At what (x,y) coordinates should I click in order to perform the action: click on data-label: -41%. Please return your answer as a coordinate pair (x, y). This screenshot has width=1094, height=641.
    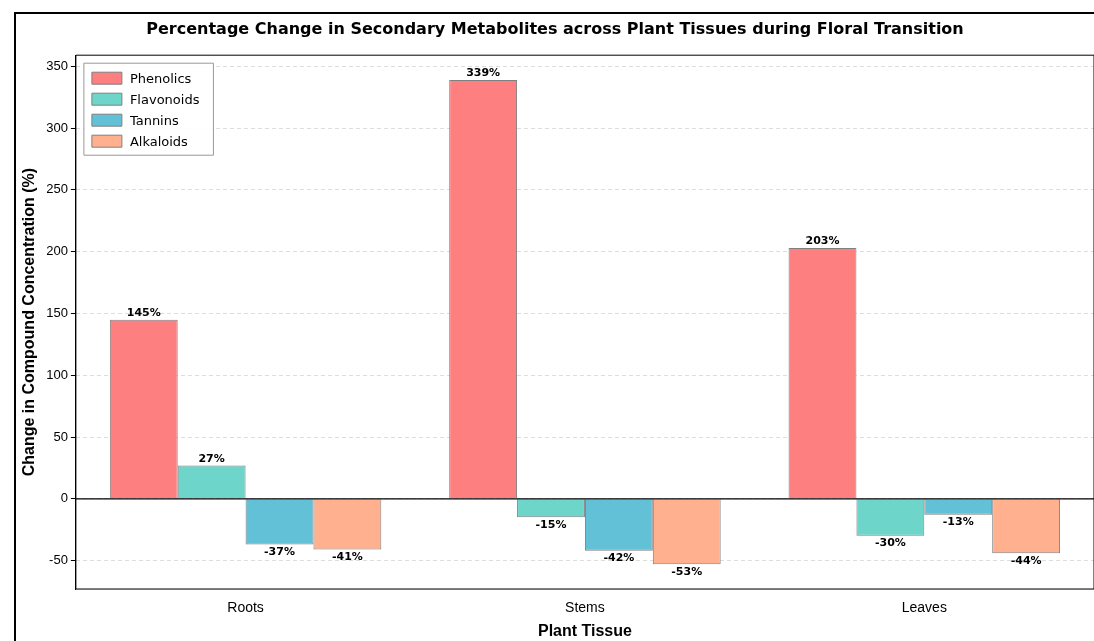
    Looking at the image, I should click on (347, 556).